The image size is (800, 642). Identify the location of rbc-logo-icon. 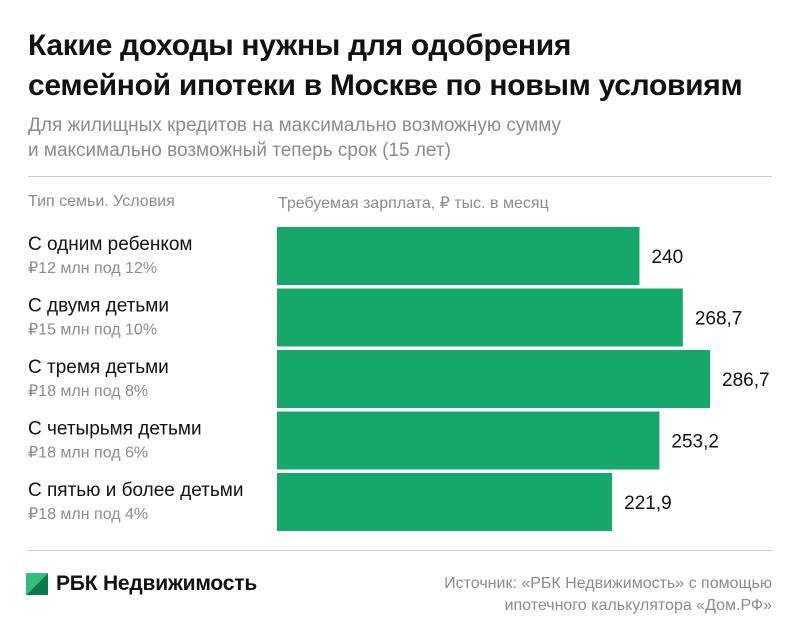
(37, 584).